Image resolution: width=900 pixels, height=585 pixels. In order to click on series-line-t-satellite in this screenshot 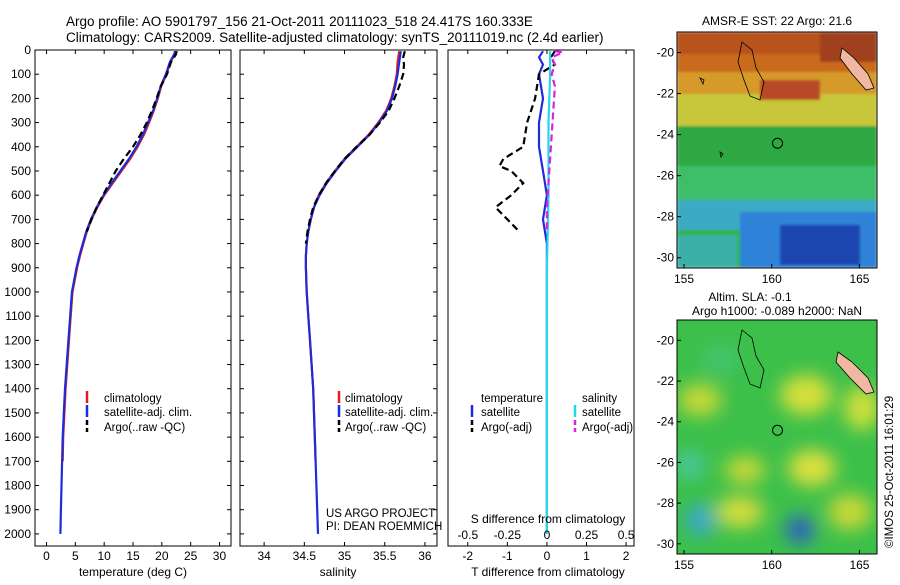, I will do `click(543, 292)`.